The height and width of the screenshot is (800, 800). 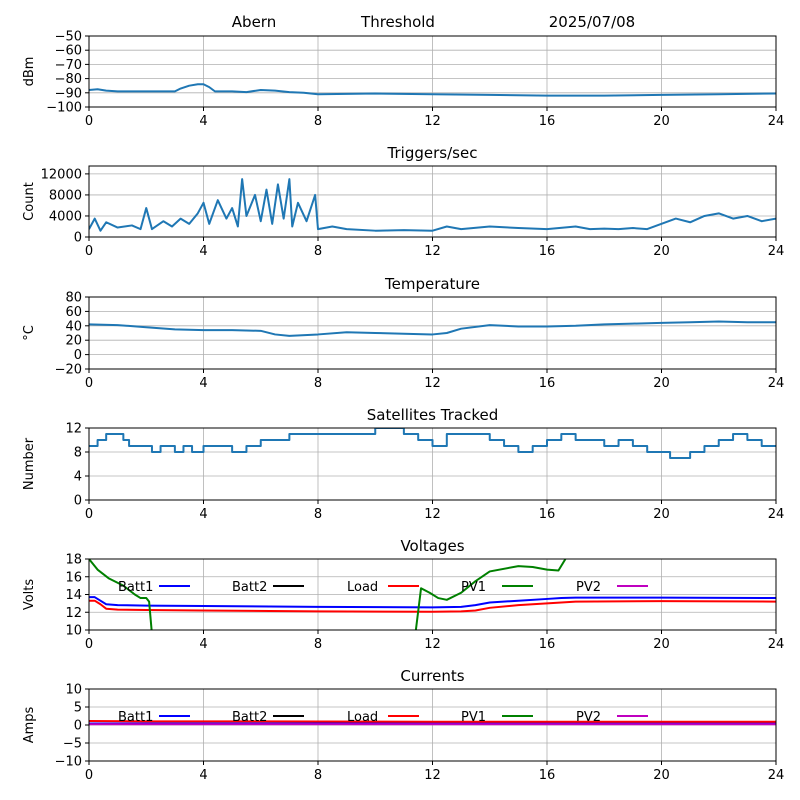 I want to click on y-tick-label: −5, so click(x=72, y=744).